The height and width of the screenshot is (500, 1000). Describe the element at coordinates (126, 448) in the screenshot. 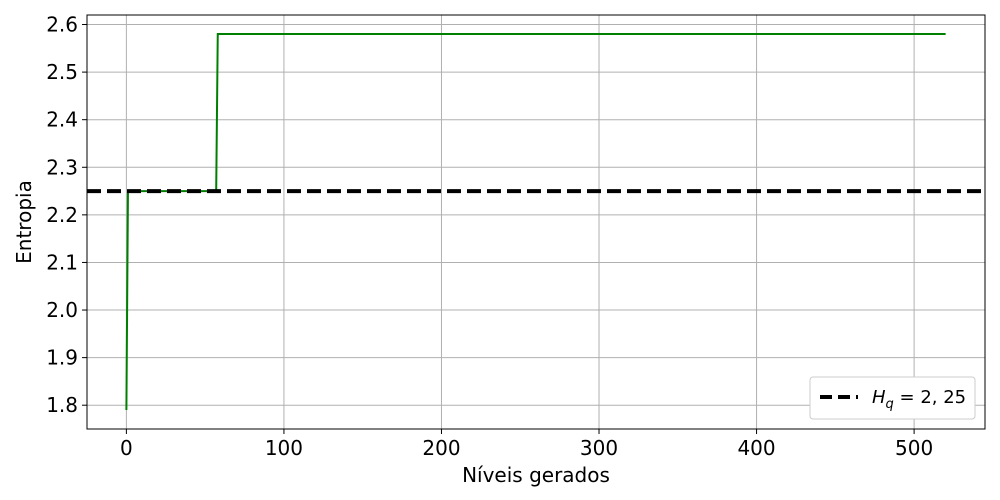

I see `x-tick-label: 0` at that location.